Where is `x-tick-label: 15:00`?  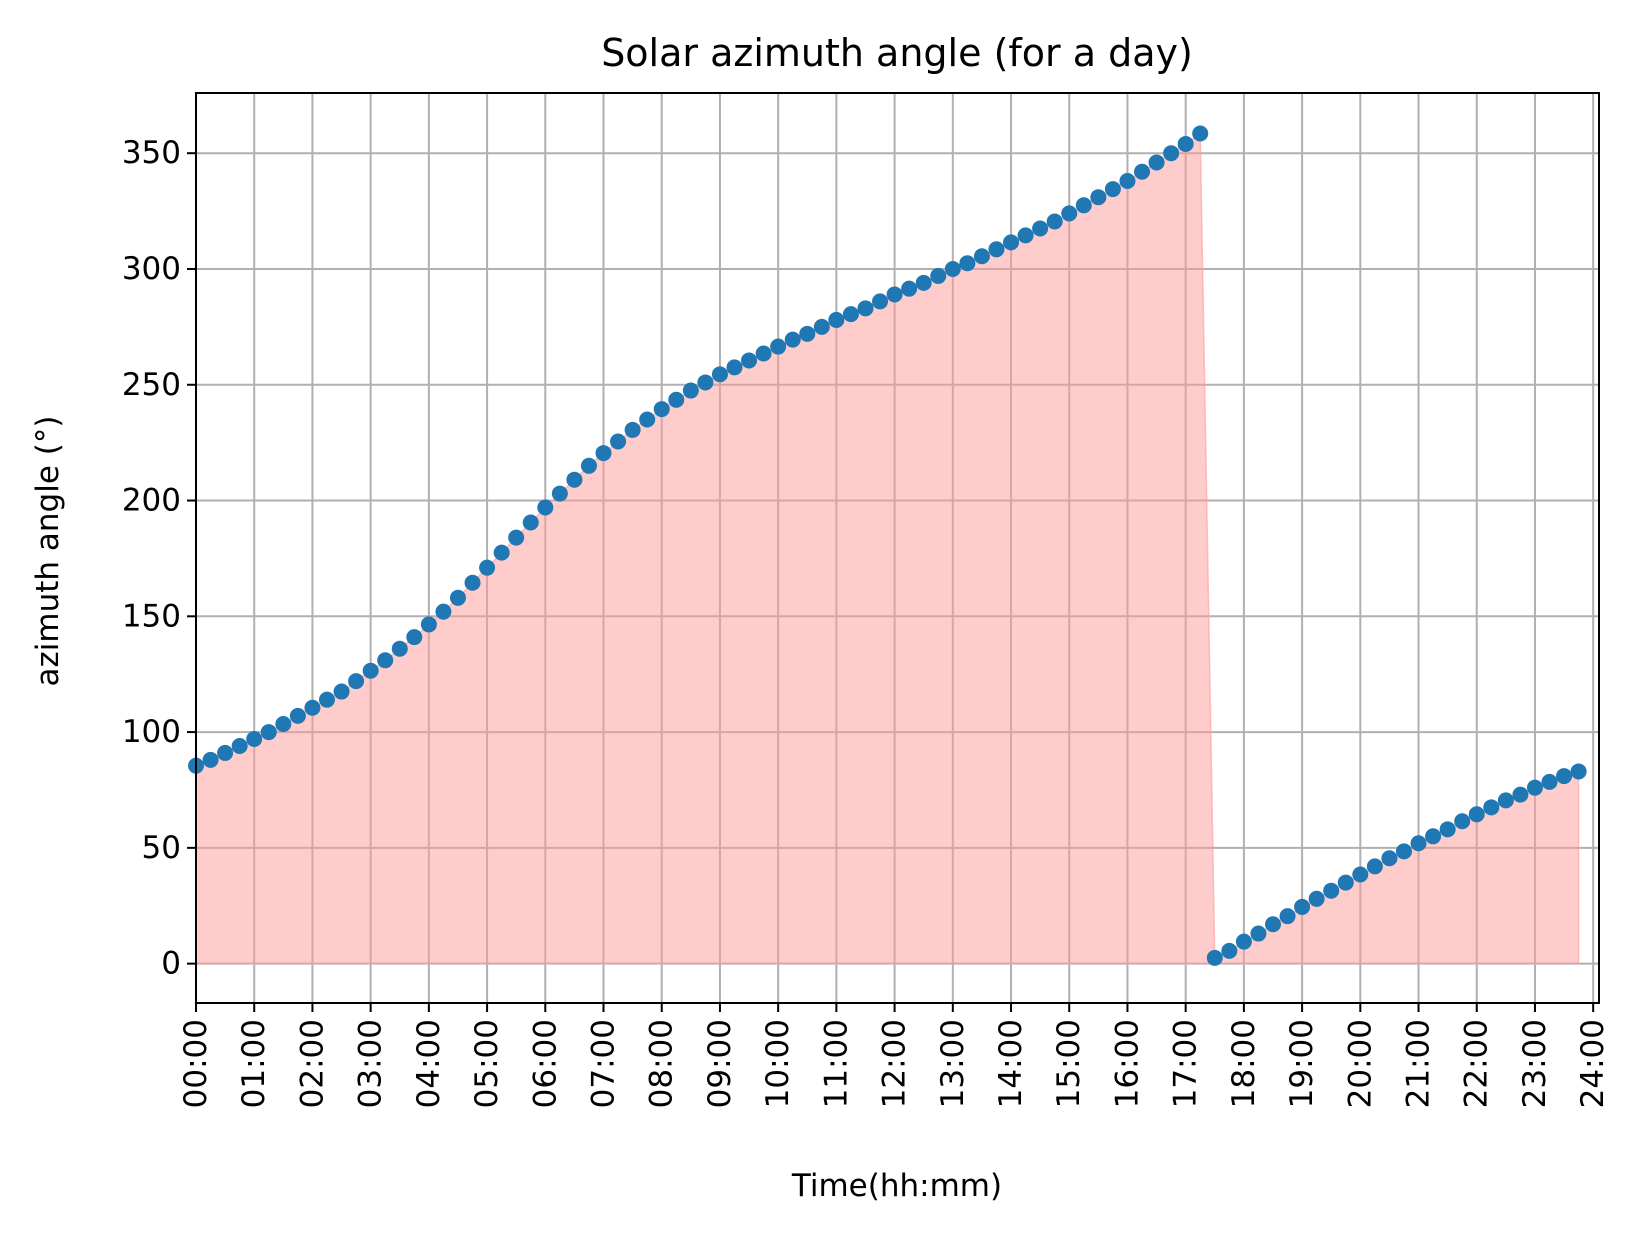 x-tick-label: 15:00 is located at coordinates (1069, 1063).